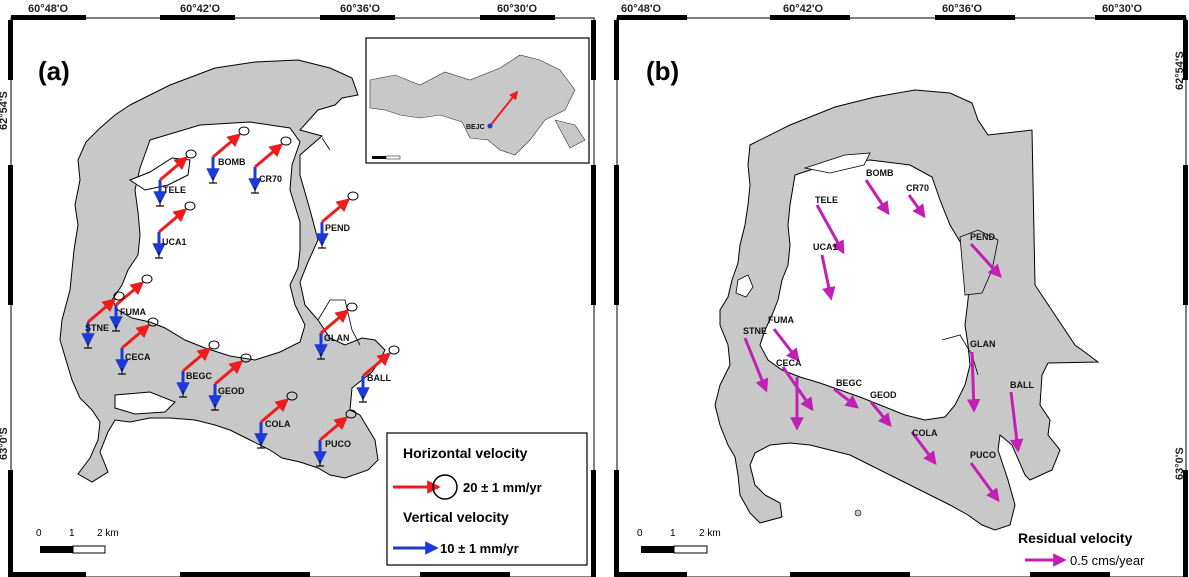  I want to click on station-fuma-b: FUMA, so click(784, 339).